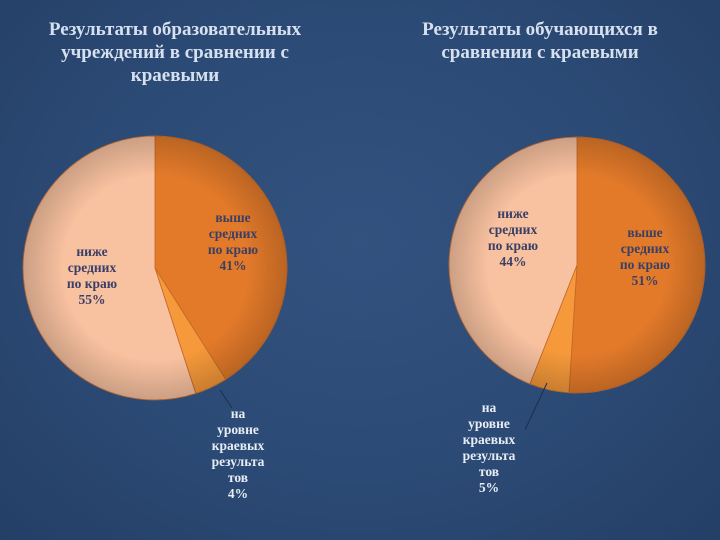 Image resolution: width=720 pixels, height=540 pixels. What do you see at coordinates (645, 256) in the screenshot?
I see `pie1-label-above: выше средних по краю 51%` at bounding box center [645, 256].